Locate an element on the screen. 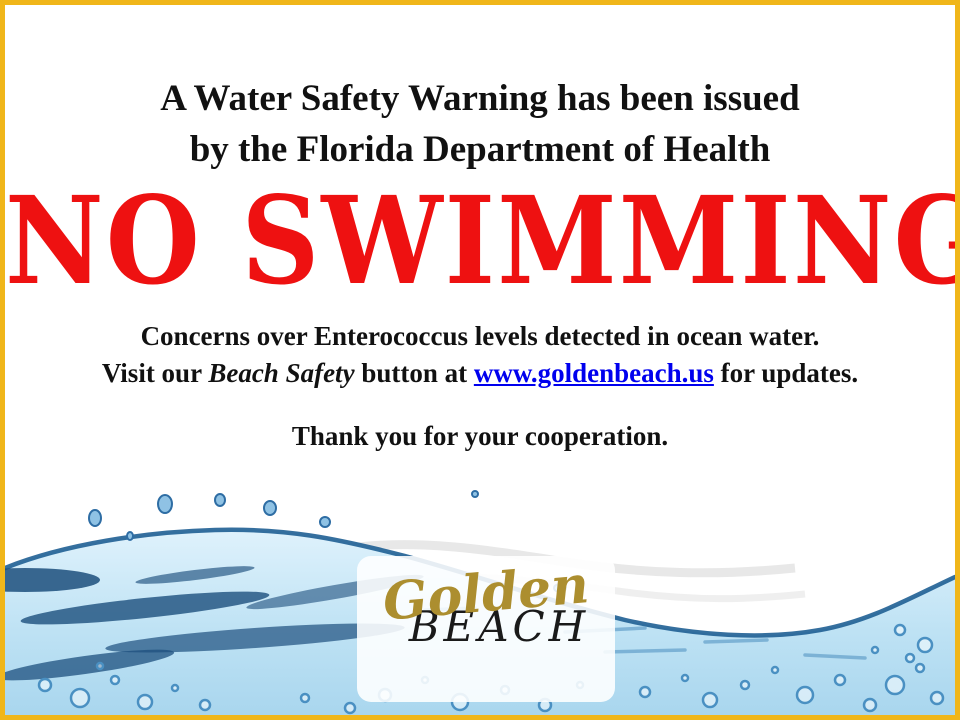  golden-beach-logo: Golden BEACH is located at coordinates (486, 628).